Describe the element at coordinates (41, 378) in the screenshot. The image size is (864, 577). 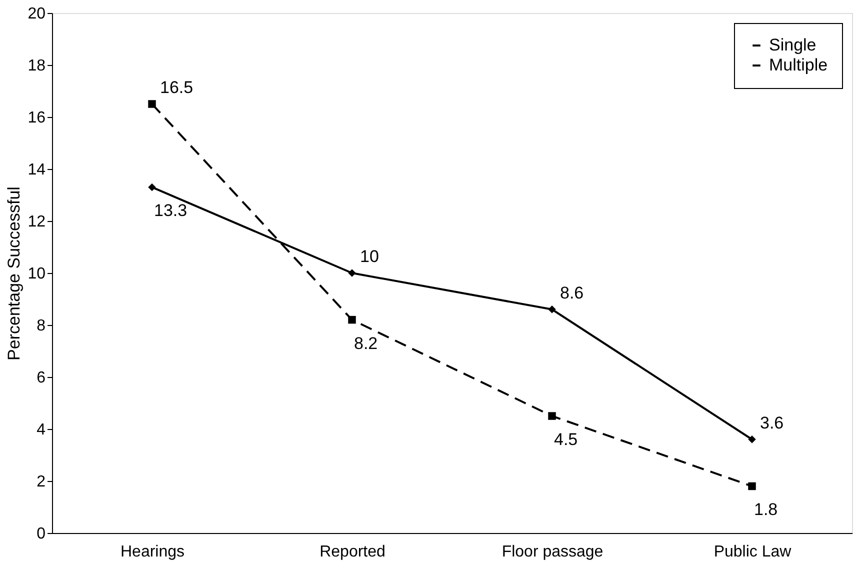
I see `y-tick-label: 6` at that location.